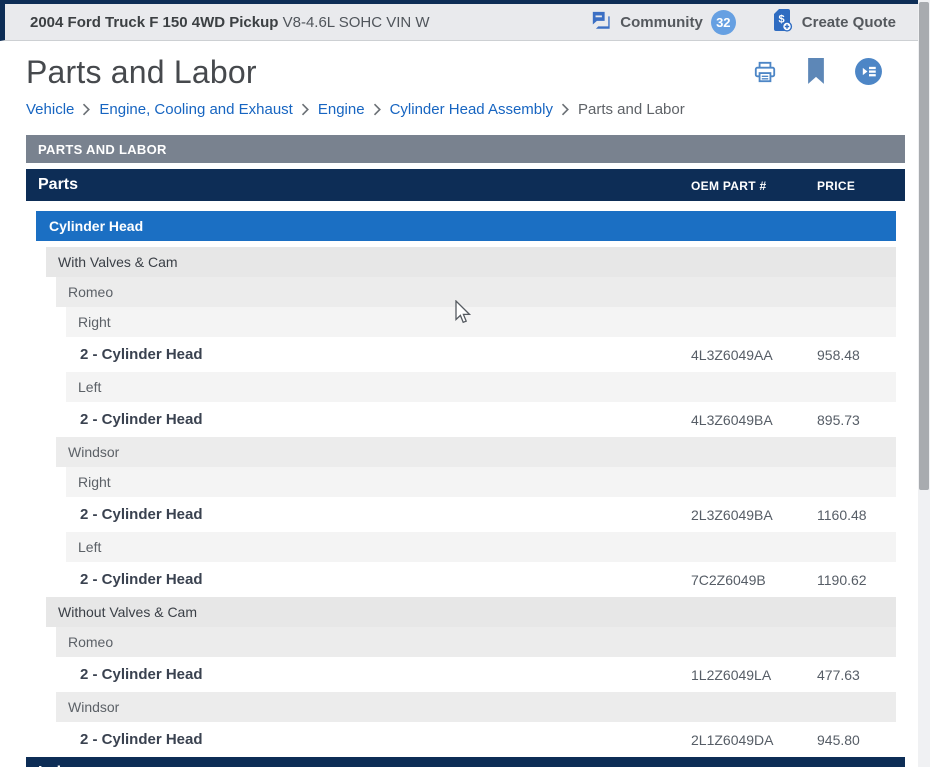 Image resolution: width=930 pixels, height=767 pixels. Describe the element at coordinates (465, 514) in the screenshot. I see `part-row: 2 - Cylinder Head 2L3Z6049BA 1160.48` at that location.